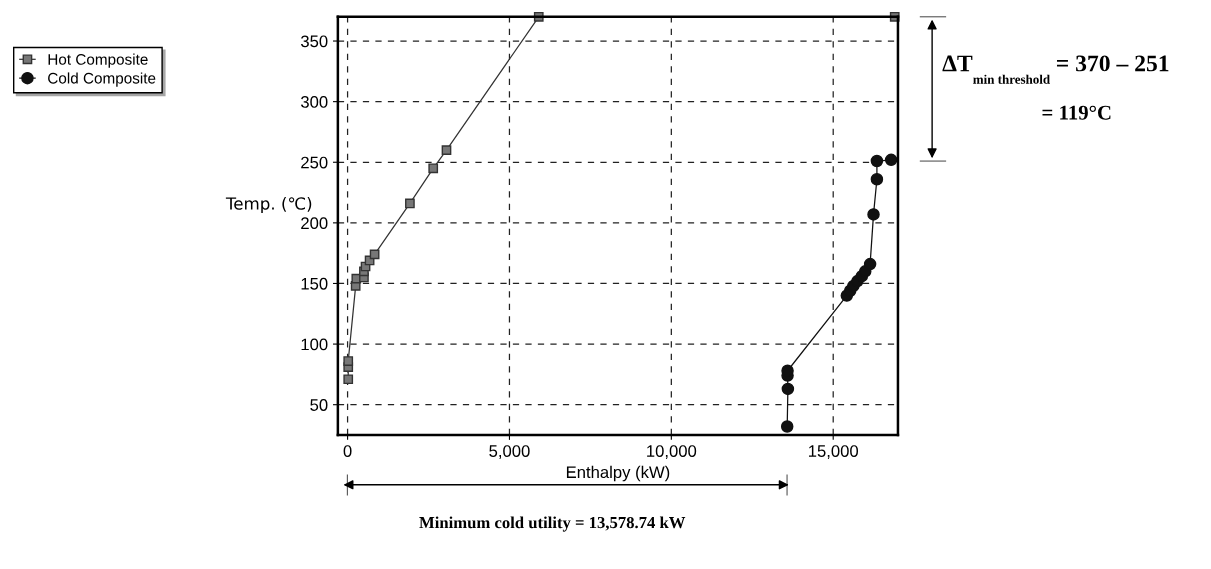 The image size is (1211, 569). I want to click on y-tick-label: 250, so click(314, 162).